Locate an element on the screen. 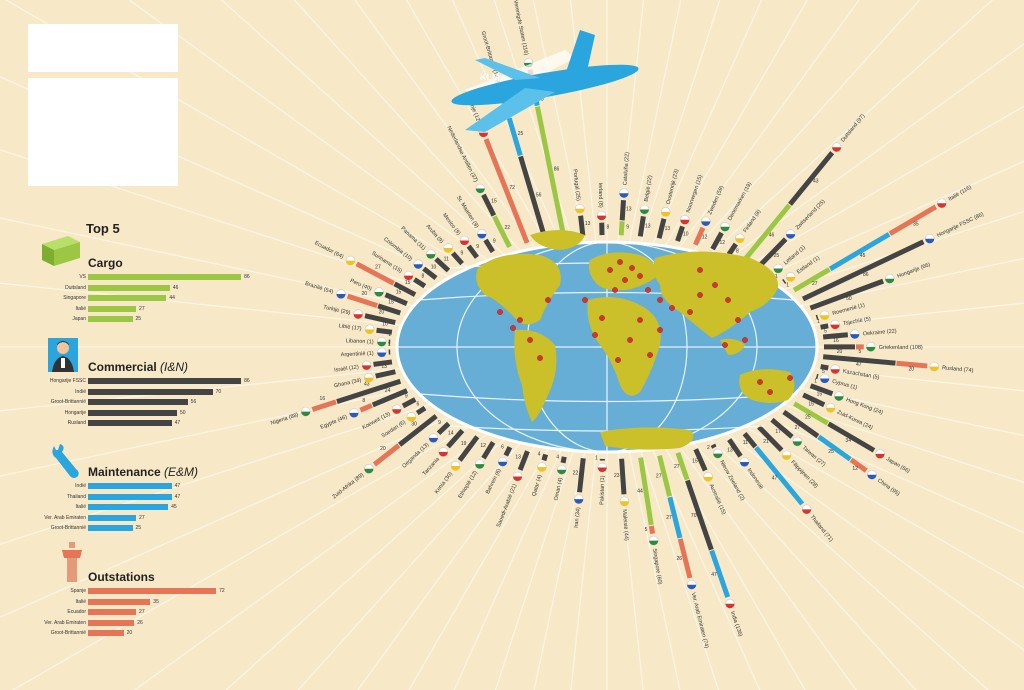 This screenshot has height=690, width=1024. top5-row-label: Ecuador is located at coordinates (76, 612).